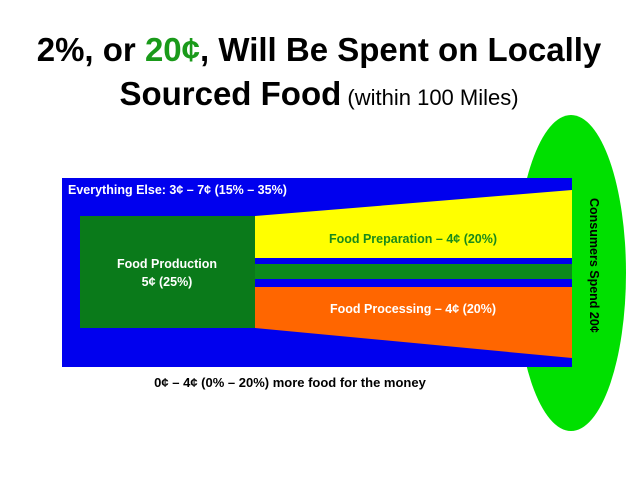 The height and width of the screenshot is (478, 638). Describe the element at coordinates (90, 49) in the screenshot. I see `title-text-part1: 2%, or` at that location.